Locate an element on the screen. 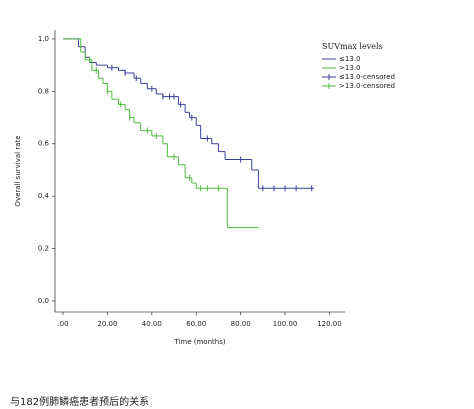 This screenshot has width=474, height=409. y-tick-label: 1.0 is located at coordinates (43, 39).